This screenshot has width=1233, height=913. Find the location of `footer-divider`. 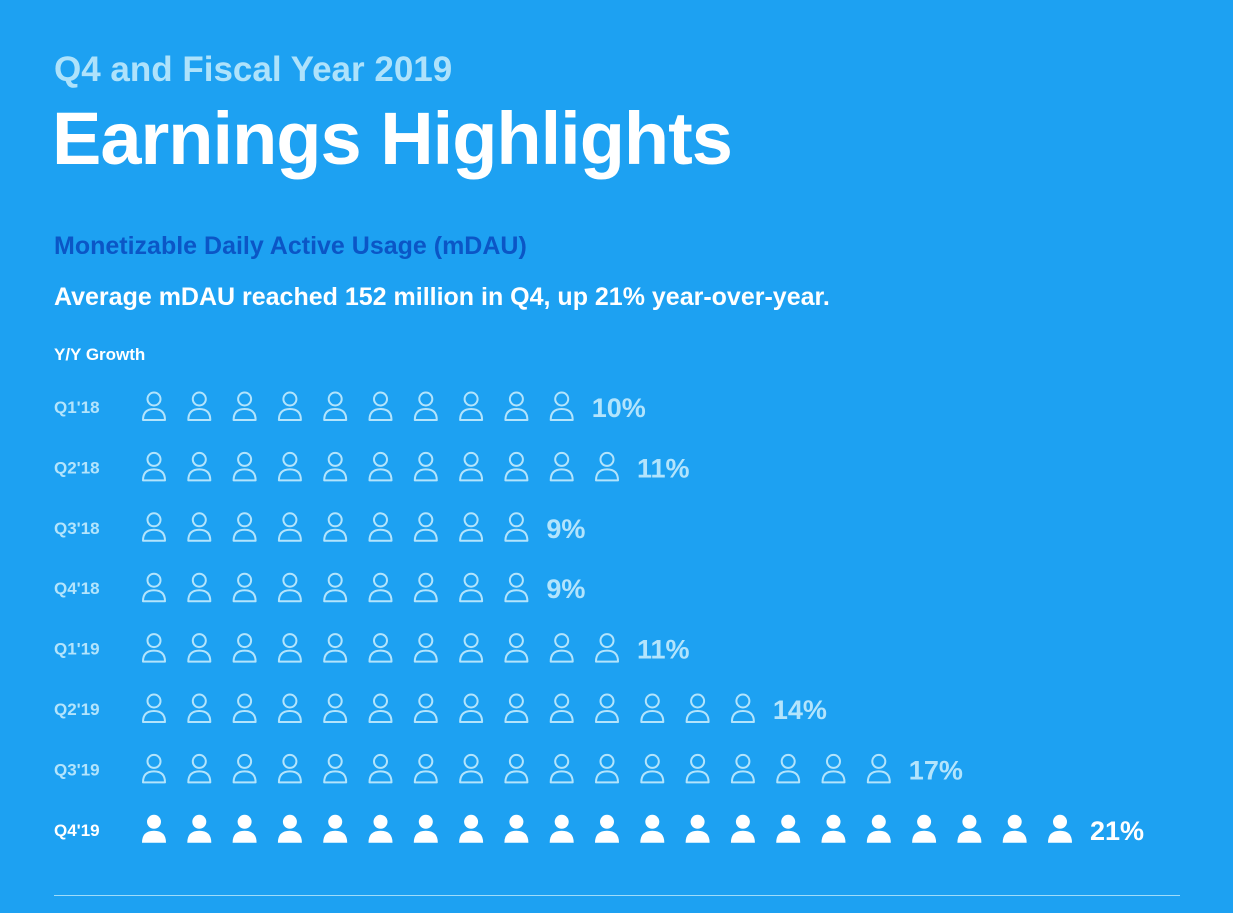

footer-divider is located at coordinates (617, 895).